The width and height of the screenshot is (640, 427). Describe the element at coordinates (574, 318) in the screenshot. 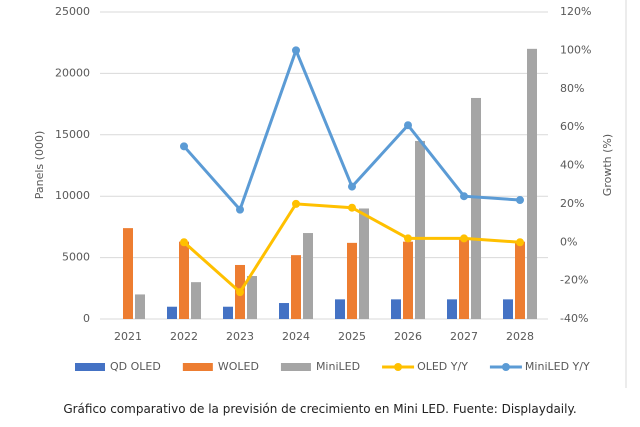

I see `y2-tick-label: -40%` at that location.